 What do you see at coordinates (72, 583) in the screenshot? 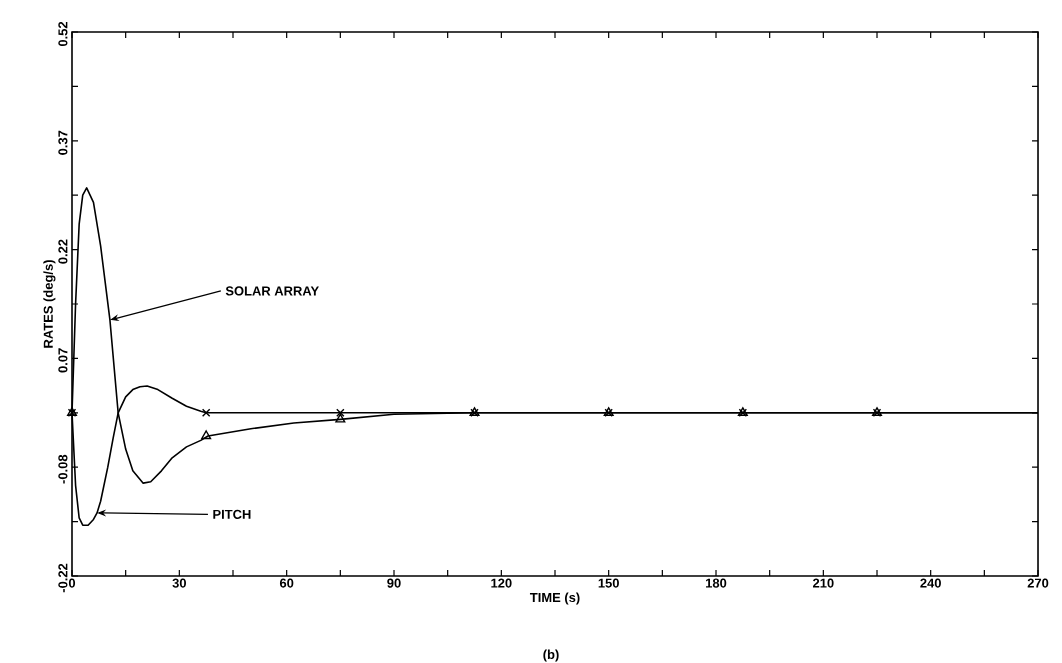
I see `x-tick-label: 0` at bounding box center [72, 583].